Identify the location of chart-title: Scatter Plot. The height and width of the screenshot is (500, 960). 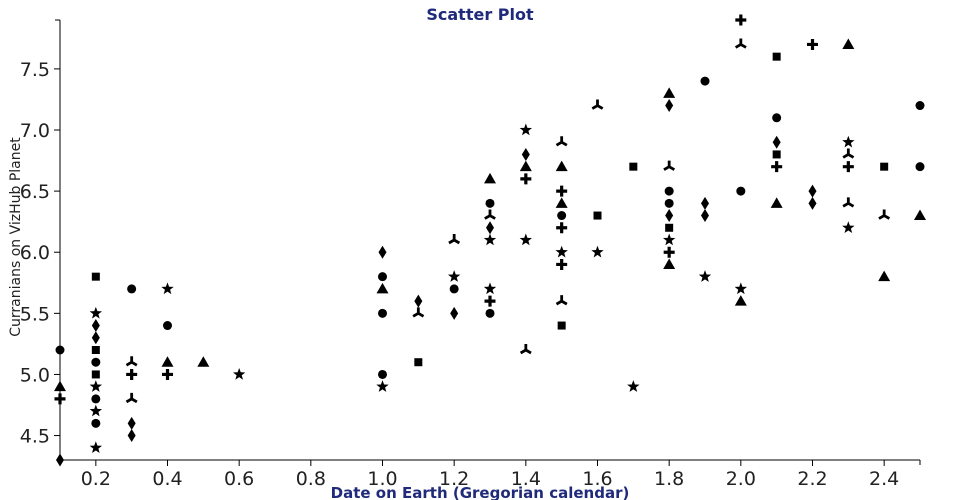
(480, 14).